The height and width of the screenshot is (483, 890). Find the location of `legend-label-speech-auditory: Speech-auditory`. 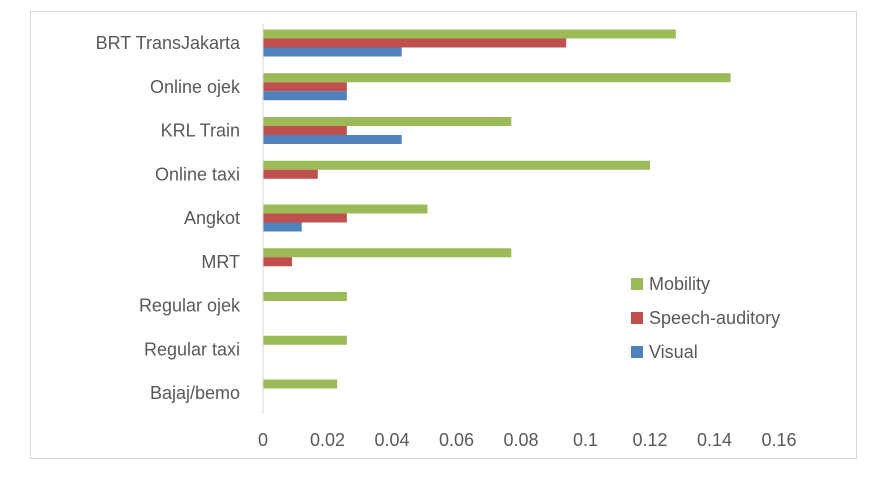

legend-label-speech-auditory: Speech-auditory is located at coordinates (714, 318).